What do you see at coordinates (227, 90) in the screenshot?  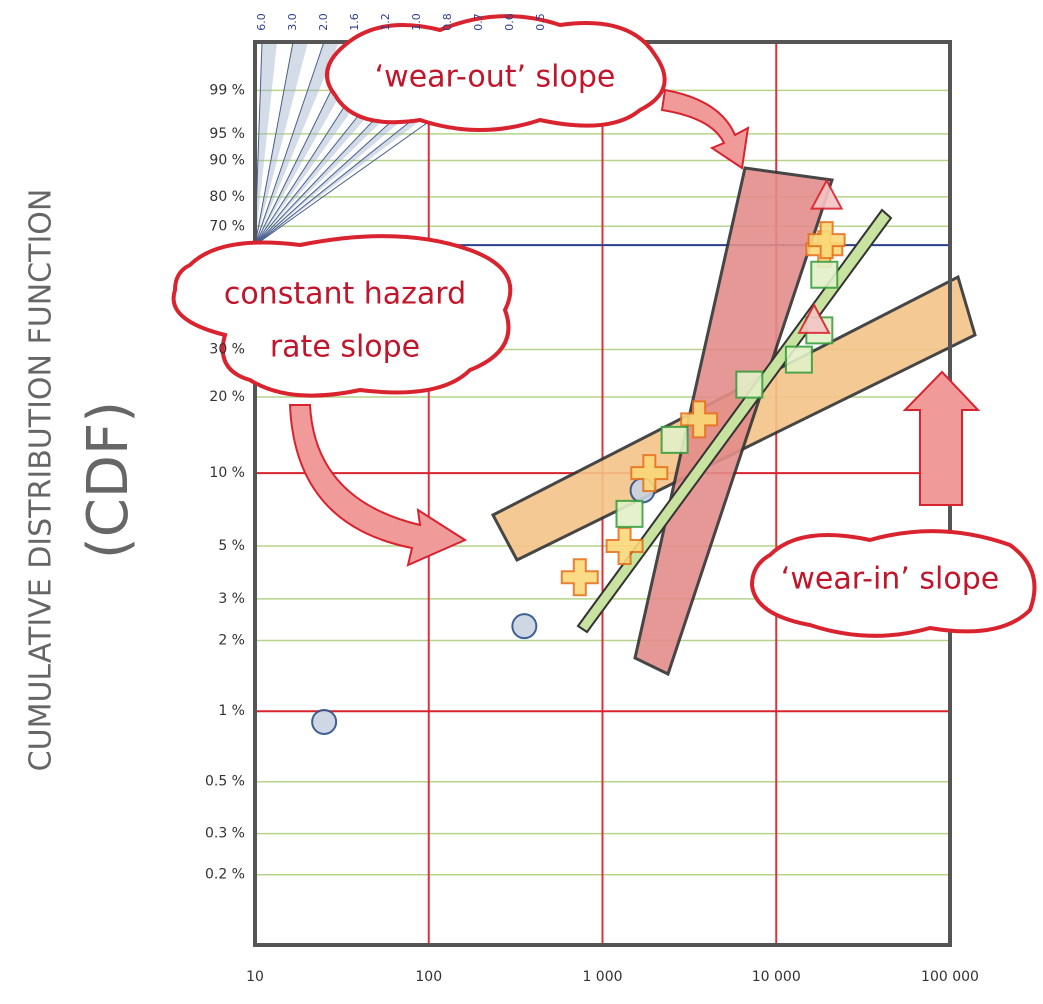 I see `y-tick-label: 99 %` at bounding box center [227, 90].